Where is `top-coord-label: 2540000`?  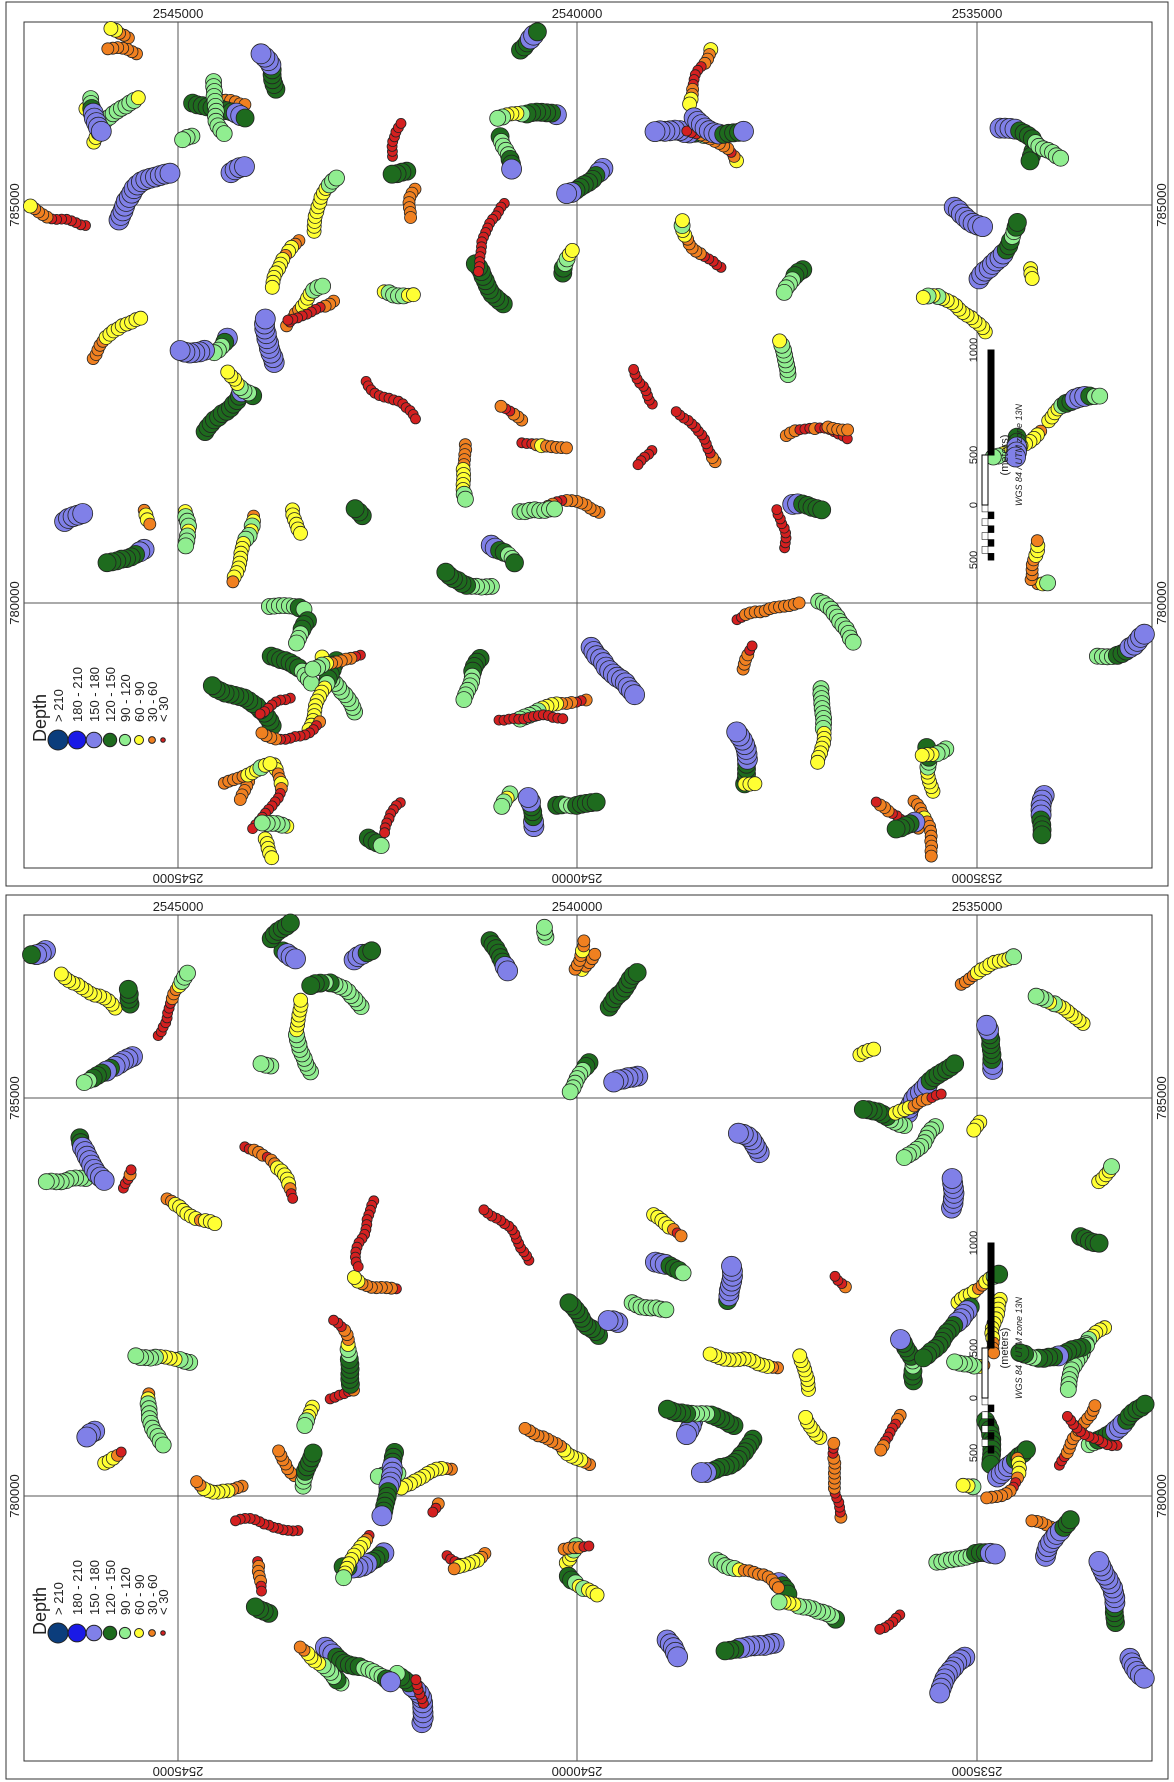
top-coord-label: 2540000 is located at coordinates (577, 13).